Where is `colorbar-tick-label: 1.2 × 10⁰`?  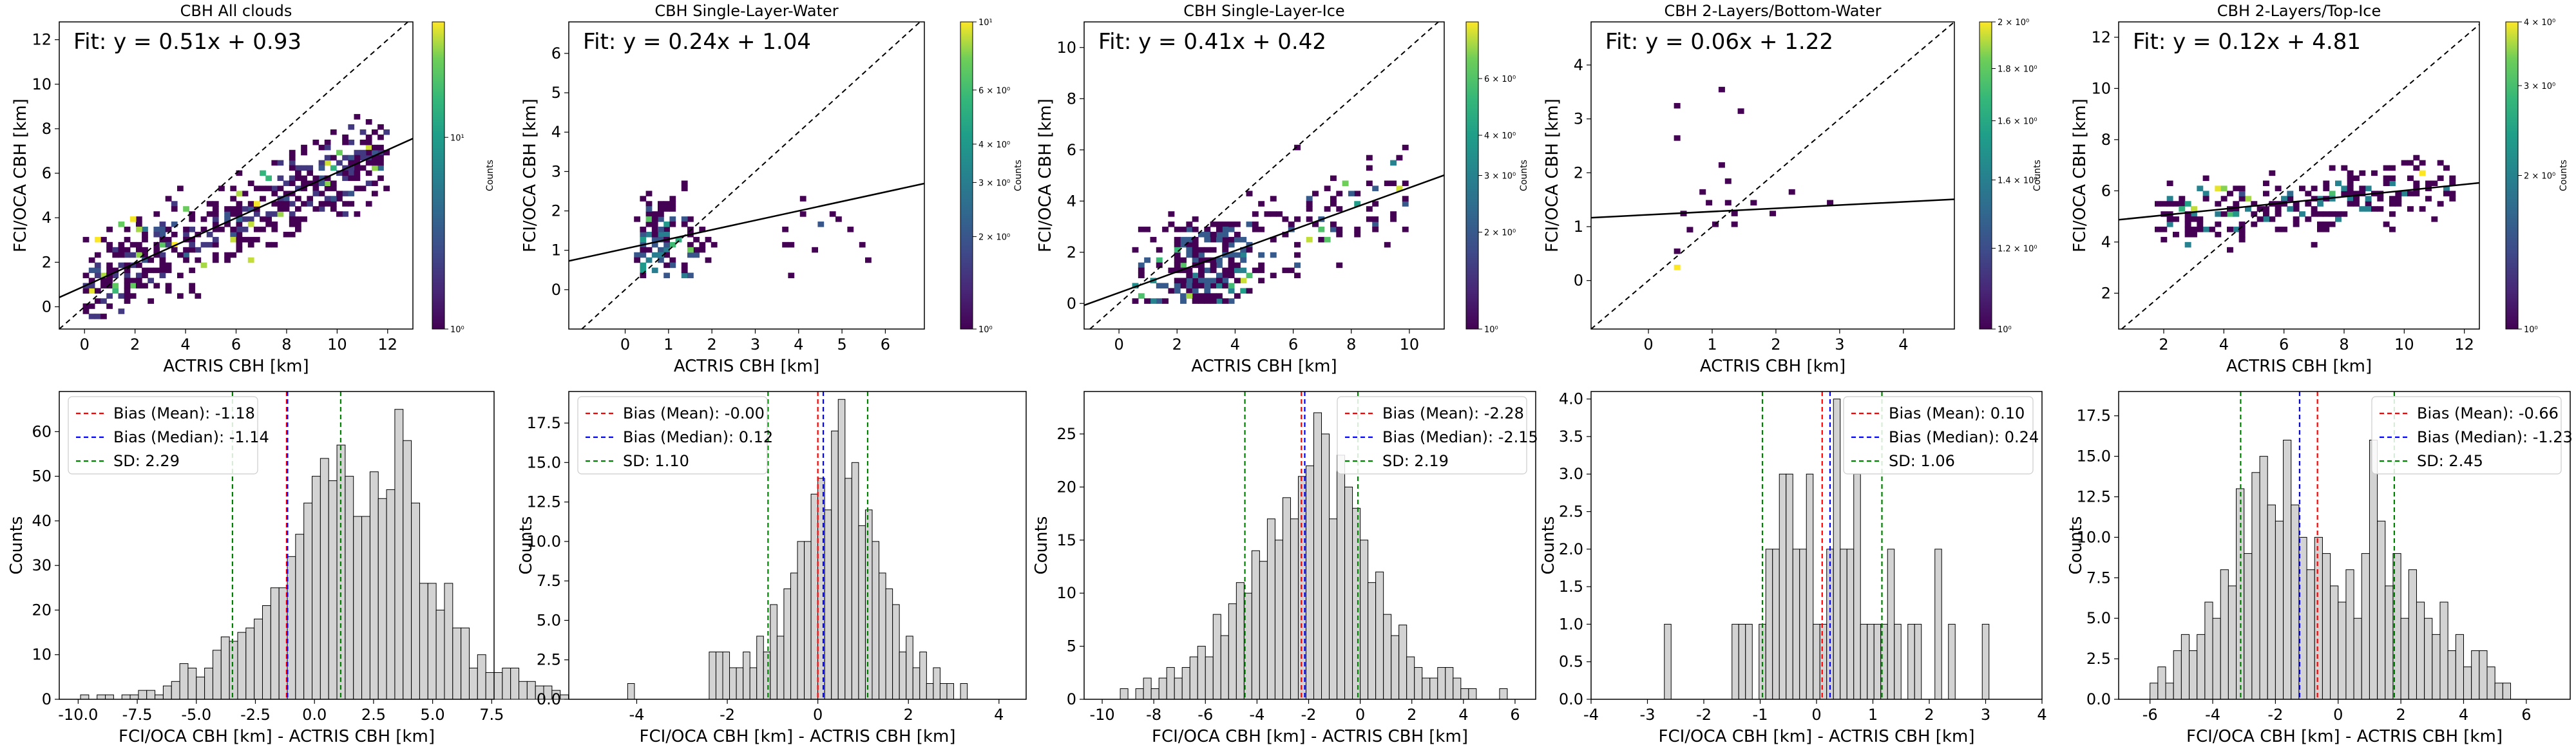
colorbar-tick-label: 1.2 × 10⁰ is located at coordinates (2017, 250).